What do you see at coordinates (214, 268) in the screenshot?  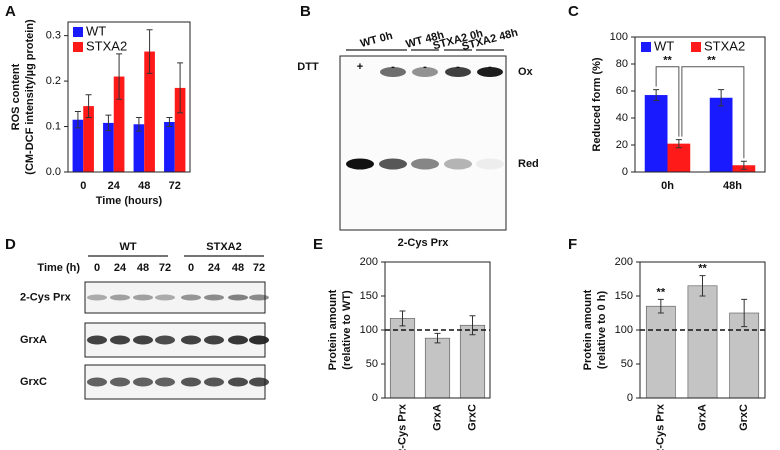 I see `time-value: 24` at bounding box center [214, 268].